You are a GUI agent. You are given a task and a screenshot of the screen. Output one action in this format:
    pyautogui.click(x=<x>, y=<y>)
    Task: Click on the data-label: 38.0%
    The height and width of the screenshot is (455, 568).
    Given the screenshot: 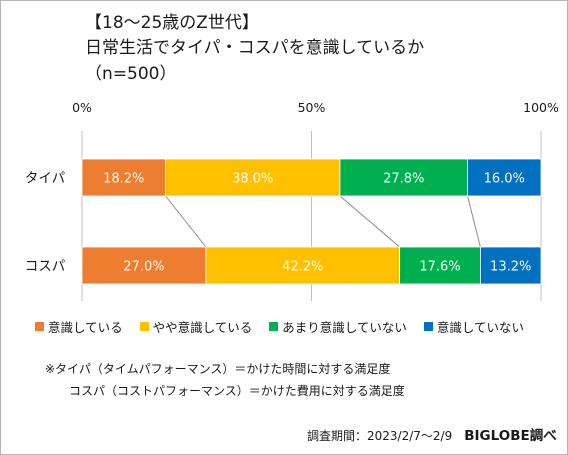 What is the action you would take?
    pyautogui.click(x=252, y=179)
    